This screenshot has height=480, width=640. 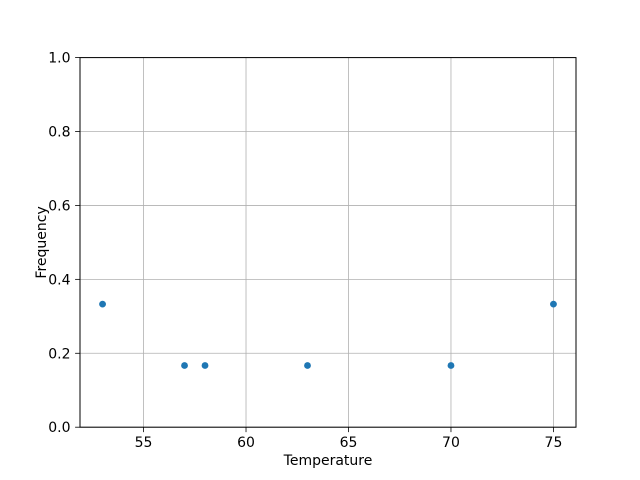 What do you see at coordinates (328, 334) in the screenshot?
I see `scatter-points` at bounding box center [328, 334].